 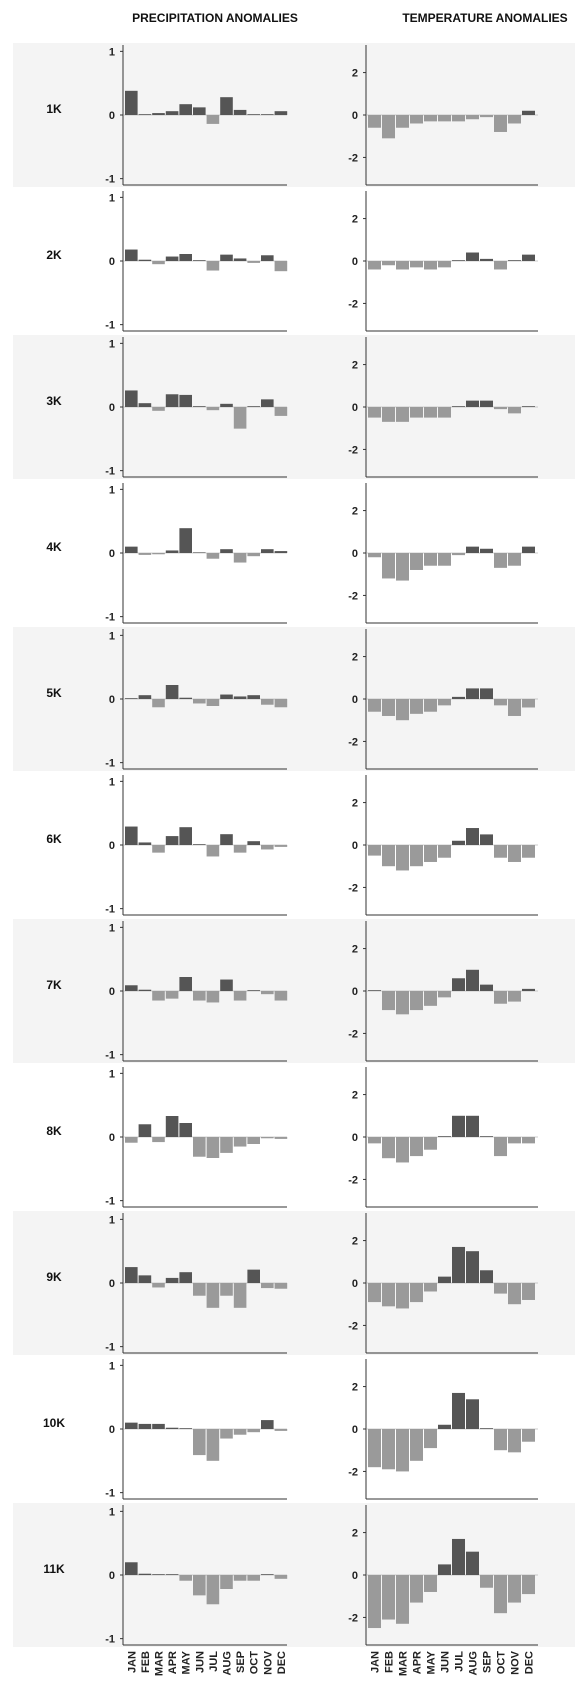 What do you see at coordinates (158, 1574) in the screenshot?
I see `precipitation-bar-11K-MAR` at bounding box center [158, 1574].